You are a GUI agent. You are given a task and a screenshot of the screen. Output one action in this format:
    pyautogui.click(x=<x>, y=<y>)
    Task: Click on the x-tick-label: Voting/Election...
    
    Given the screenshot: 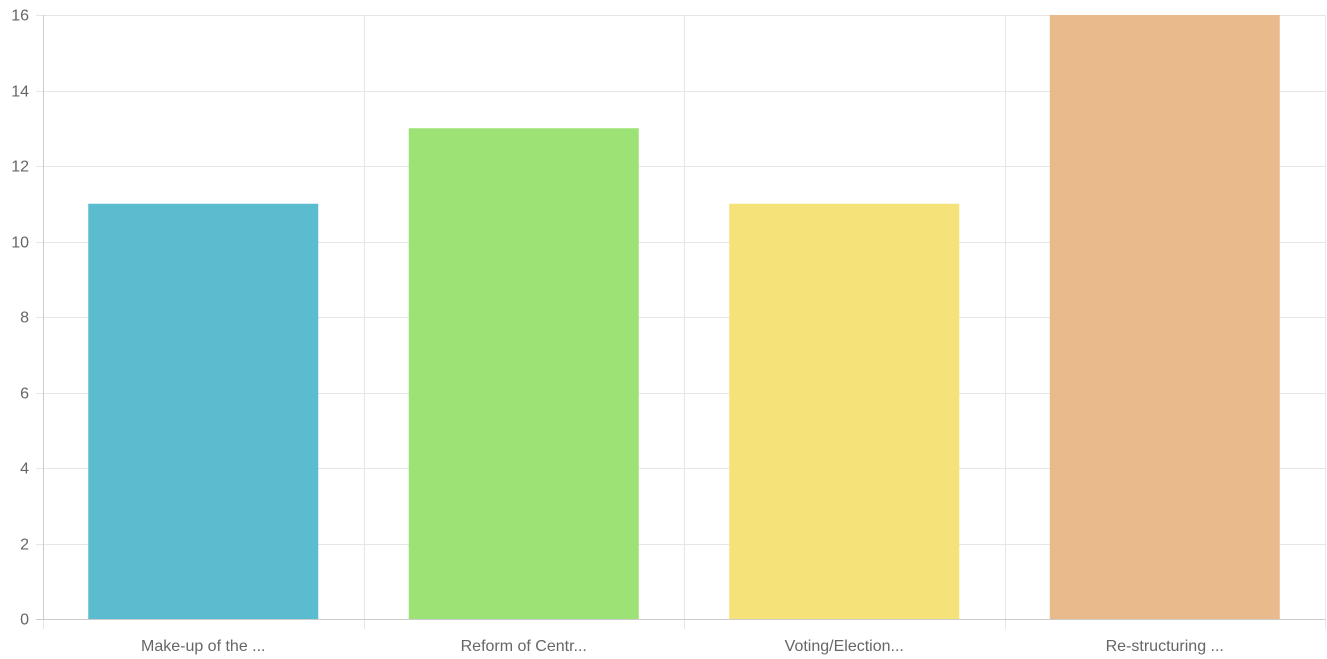 What is the action you would take?
    pyautogui.click(x=844, y=646)
    